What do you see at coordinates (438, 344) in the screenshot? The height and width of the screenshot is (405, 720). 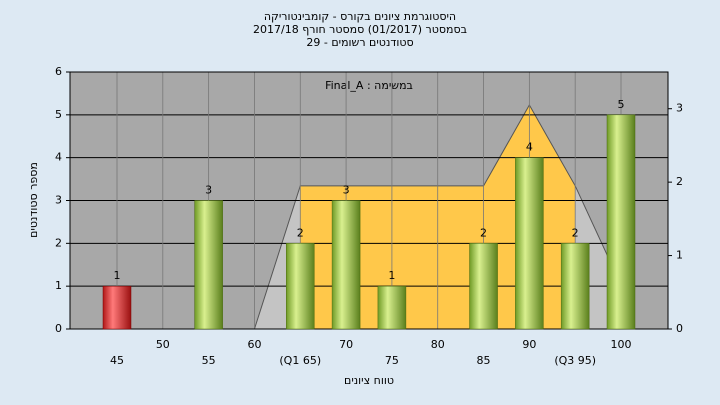 I see `x-tick-label: 80` at bounding box center [438, 344].